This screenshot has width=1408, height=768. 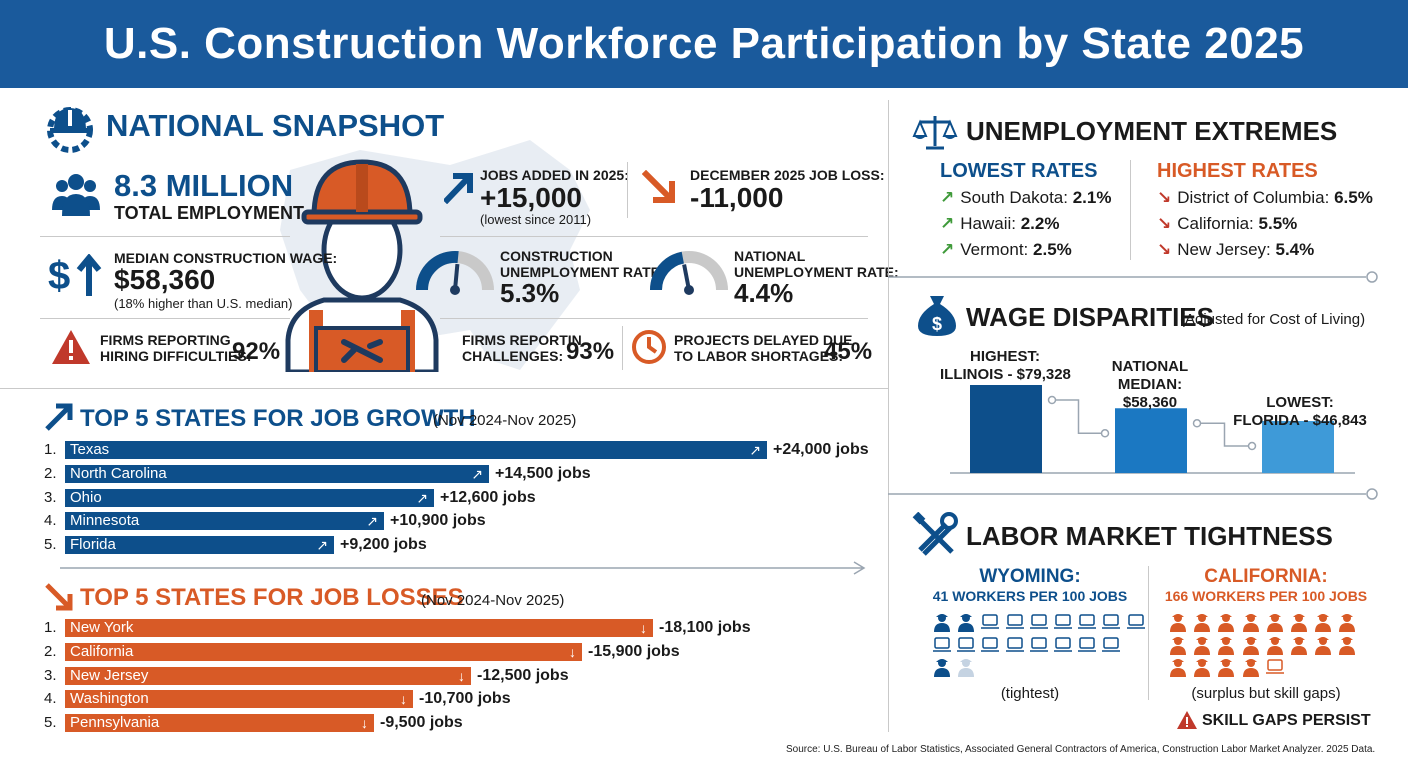 What do you see at coordinates (522, 340) in the screenshot?
I see `challenges-label-1: FIRMS REPORTIN` at bounding box center [522, 340].